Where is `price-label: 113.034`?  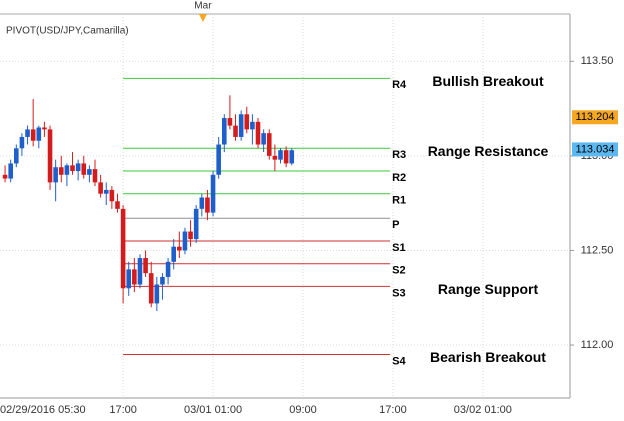 price-label: 113.034 is located at coordinates (595, 149).